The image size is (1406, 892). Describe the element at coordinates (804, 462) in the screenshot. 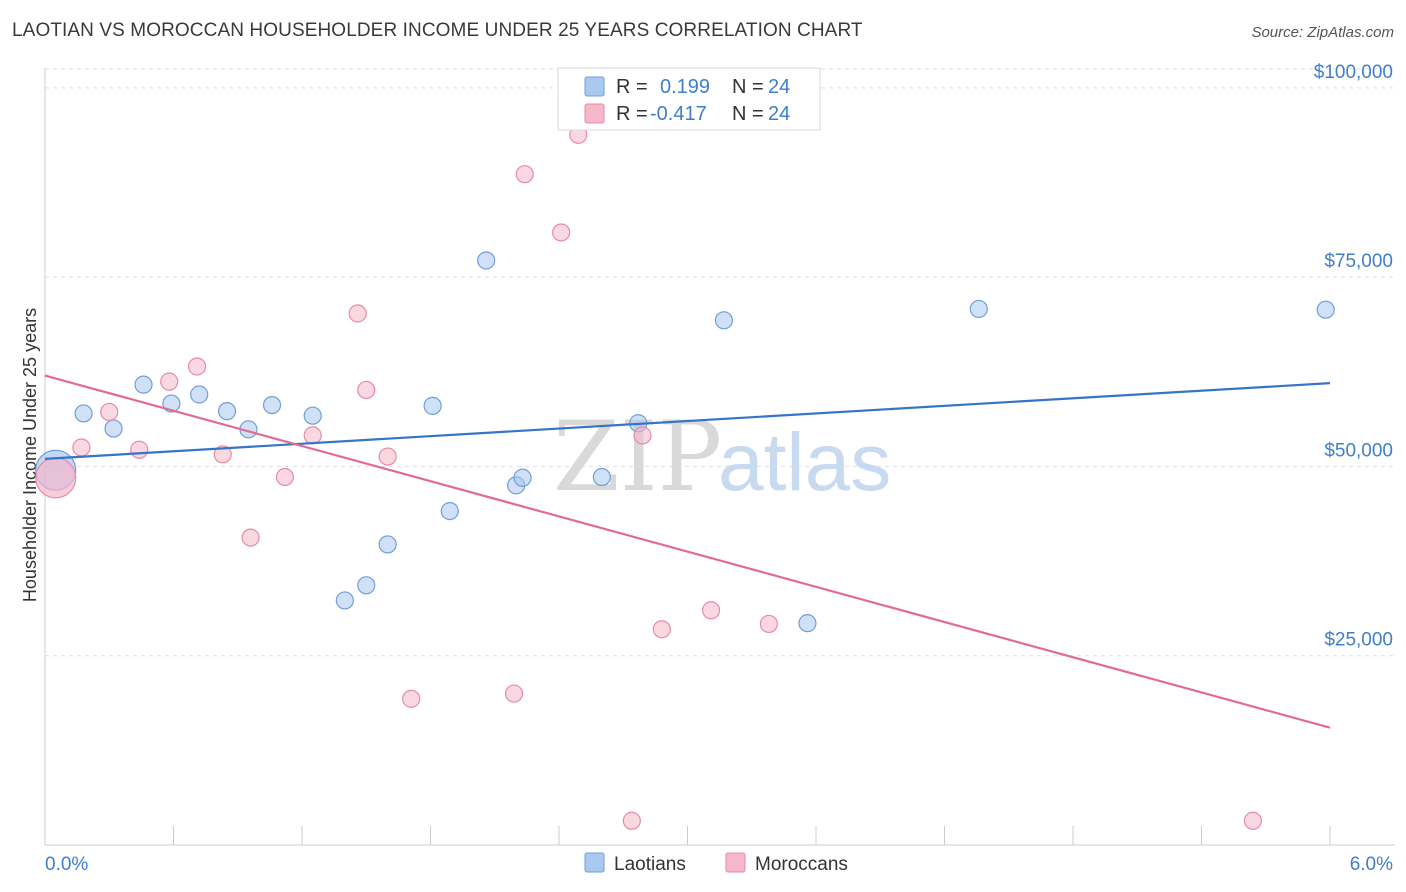

I see `watermark-atlas: atlas` at that location.